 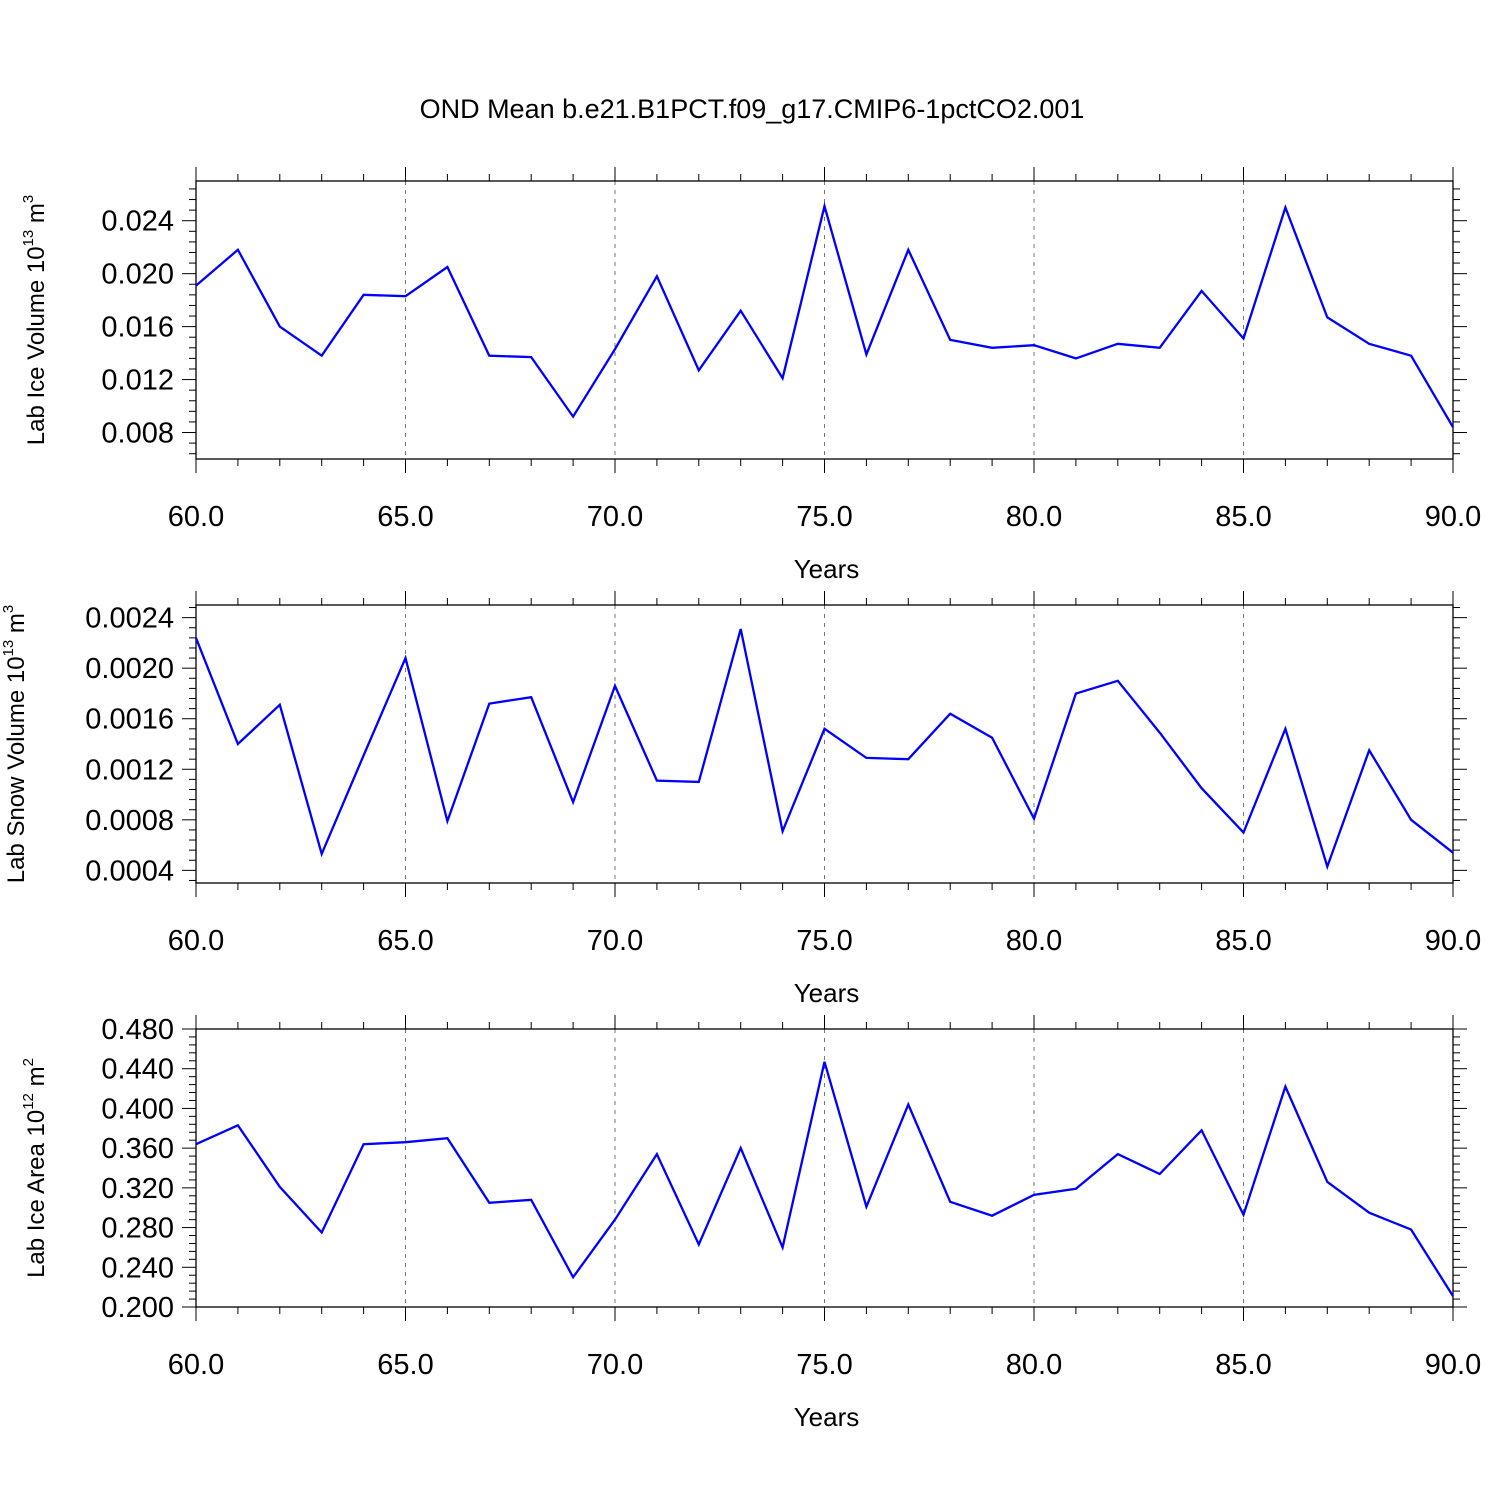 What do you see at coordinates (28, 1062) in the screenshot?
I see `y-axis-label-unit-exponent: 2` at bounding box center [28, 1062].